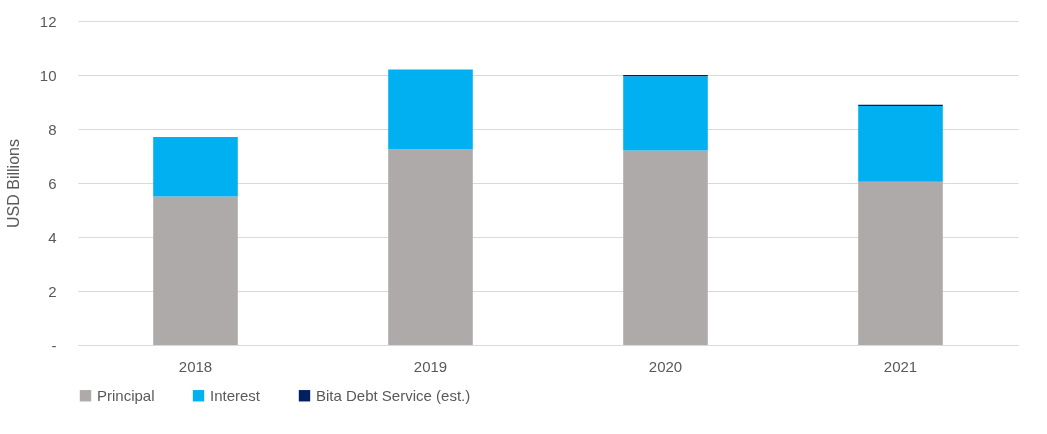 The height and width of the screenshot is (434, 1047). I want to click on legend-label: Interest, so click(235, 395).